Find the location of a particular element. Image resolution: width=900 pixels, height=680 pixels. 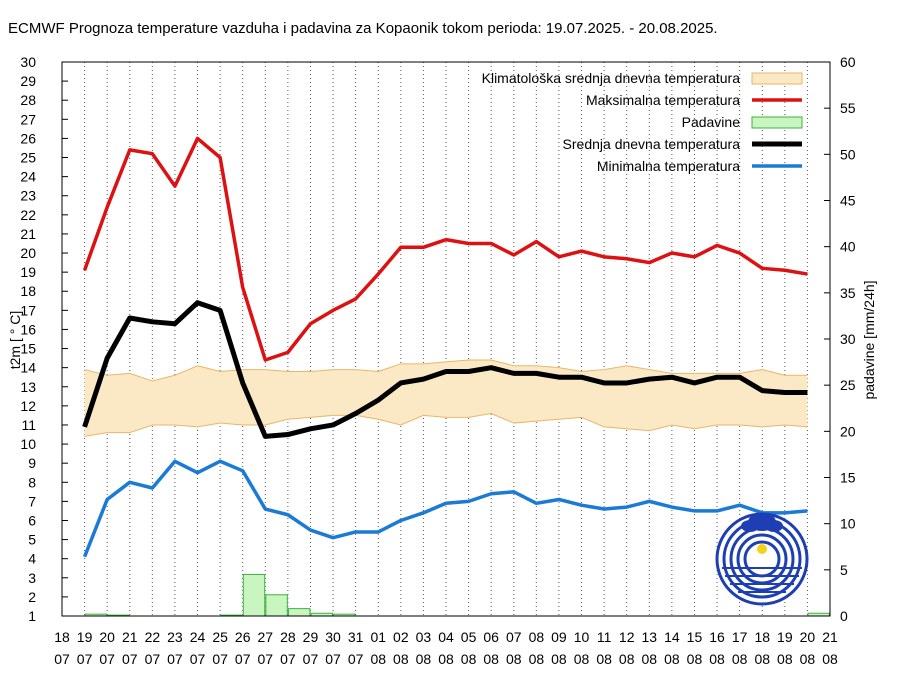

y-tick-label: 8 is located at coordinates (32, 482).